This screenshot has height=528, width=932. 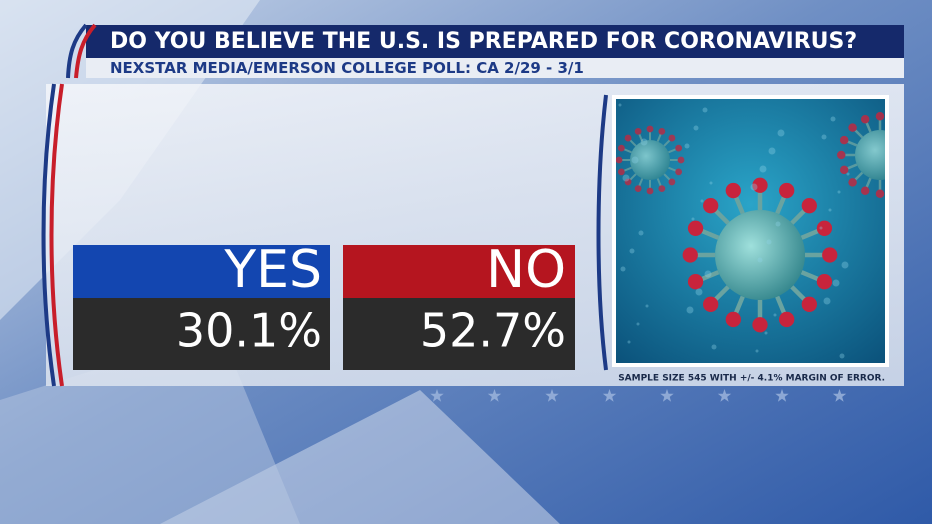 What do you see at coordinates (526, 270) in the screenshot?
I see `result-label: NO` at bounding box center [526, 270].